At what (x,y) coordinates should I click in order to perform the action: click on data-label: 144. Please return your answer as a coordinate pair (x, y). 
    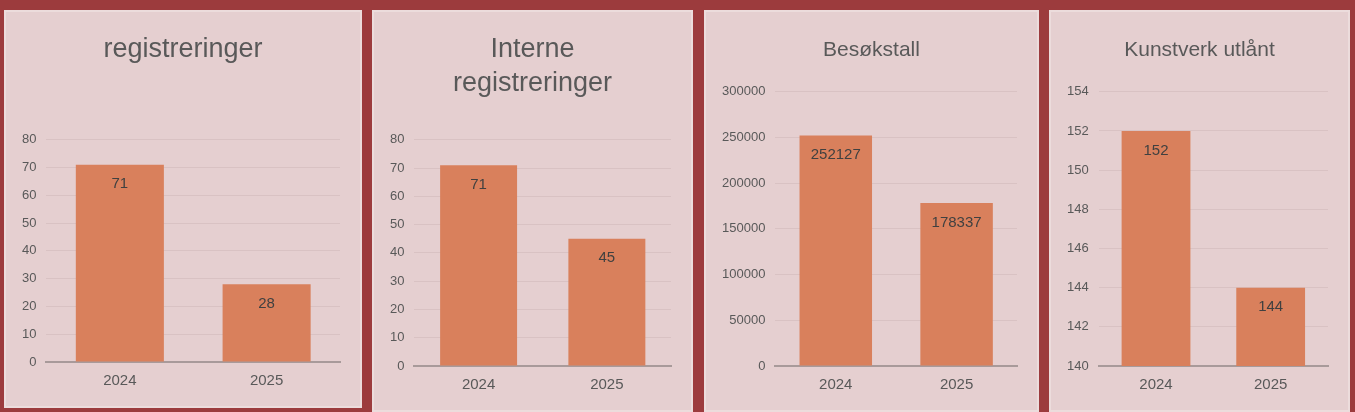
    Looking at the image, I should click on (1271, 306).